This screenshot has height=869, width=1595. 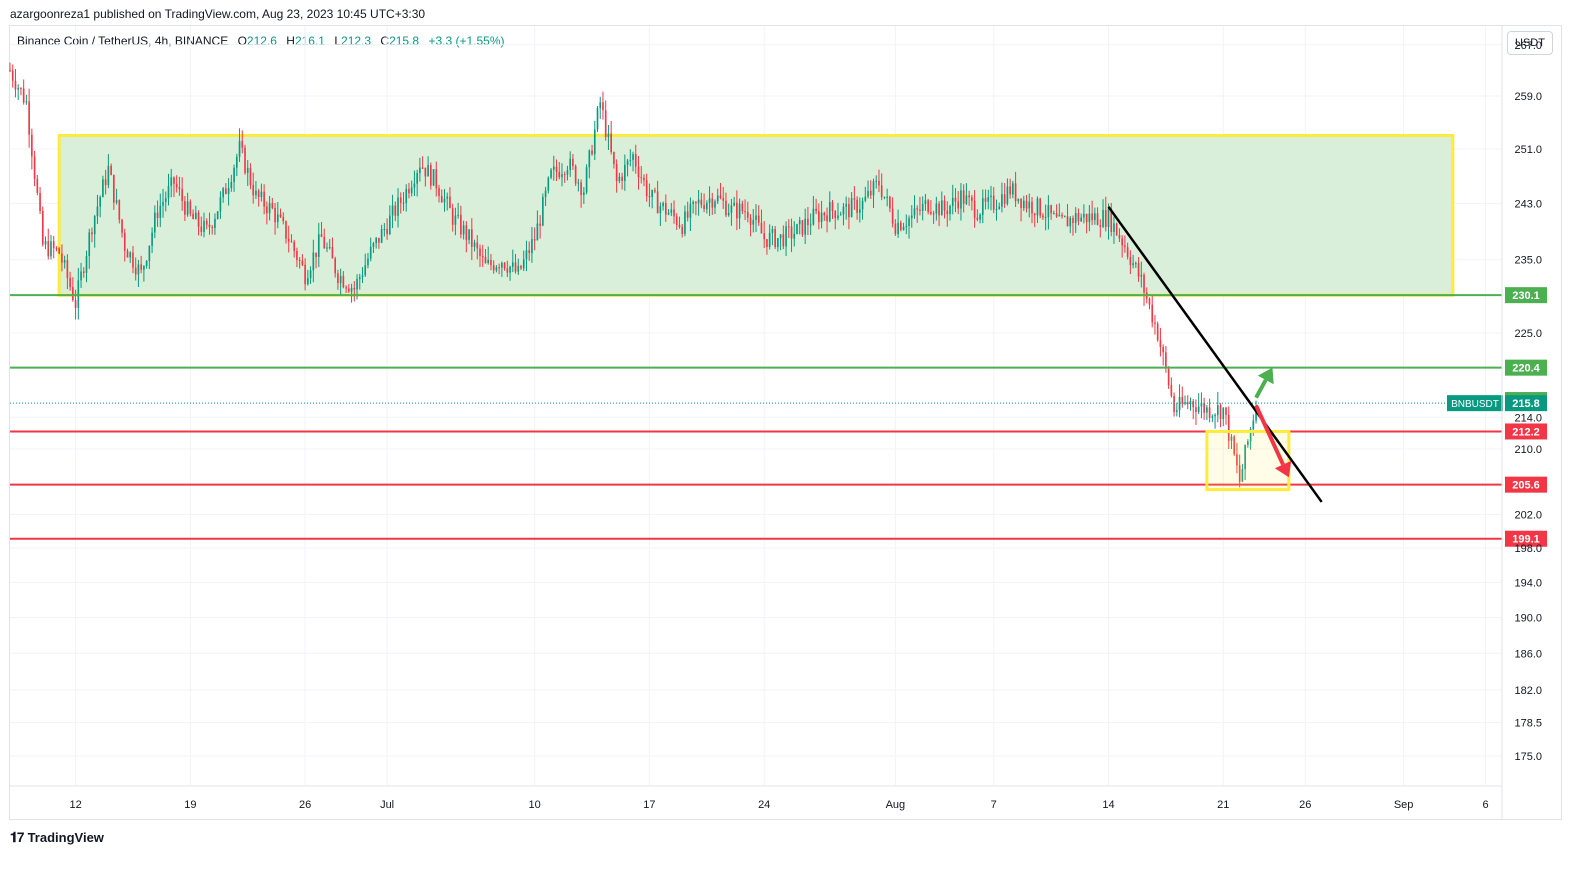 What do you see at coordinates (1223, 805) in the screenshot?
I see `x-tick-label: 21` at bounding box center [1223, 805].